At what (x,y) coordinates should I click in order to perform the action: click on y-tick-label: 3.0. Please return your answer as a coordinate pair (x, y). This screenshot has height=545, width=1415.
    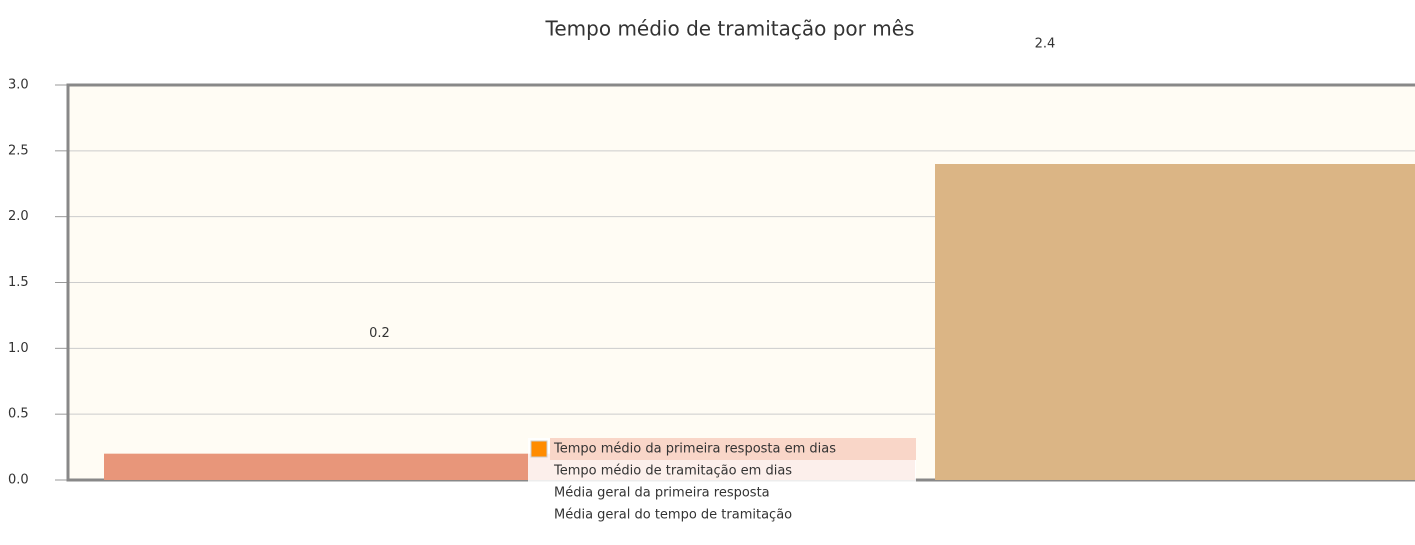
    Looking at the image, I should click on (18, 85).